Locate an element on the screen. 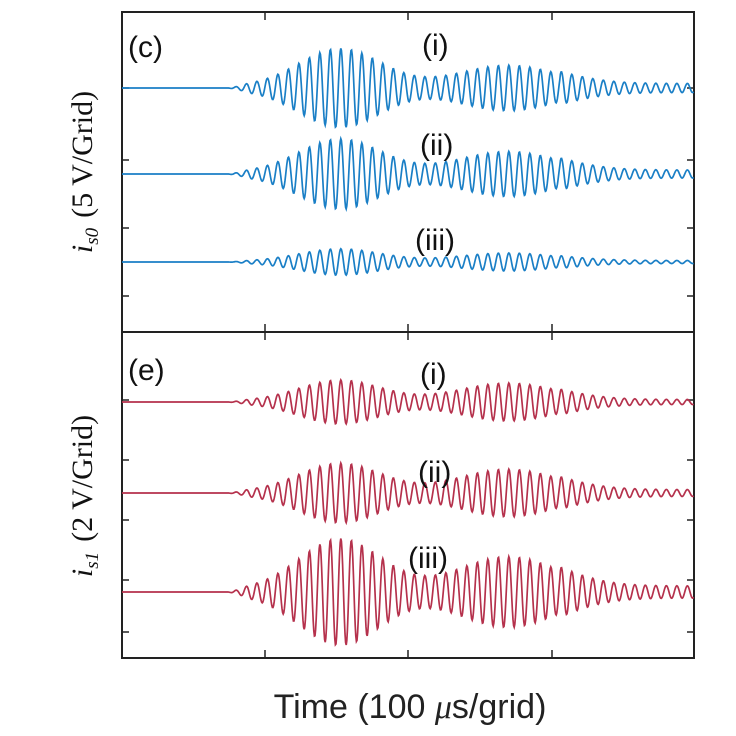  panel-e-ylabel-var: i is located at coordinates (82, 573).